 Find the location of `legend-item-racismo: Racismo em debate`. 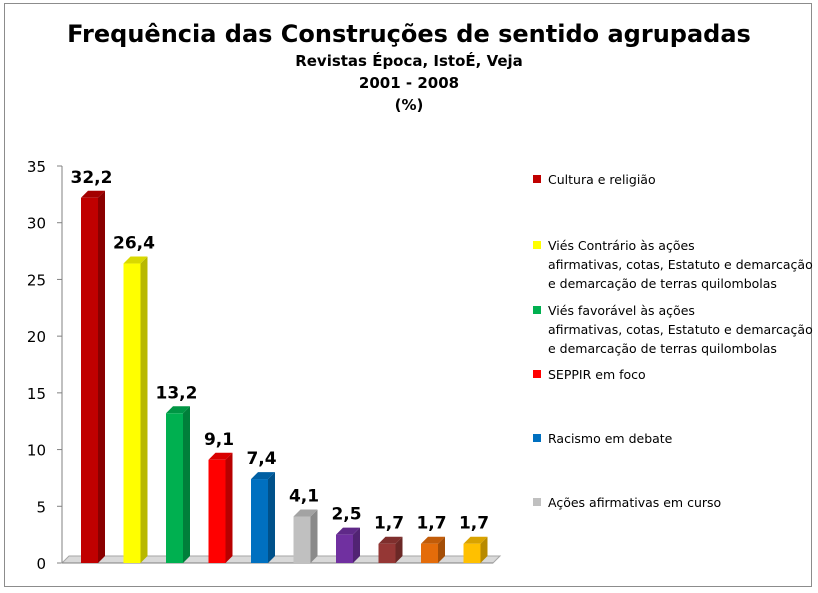

legend-item-racismo: Racismo em debate is located at coordinates (673, 438).